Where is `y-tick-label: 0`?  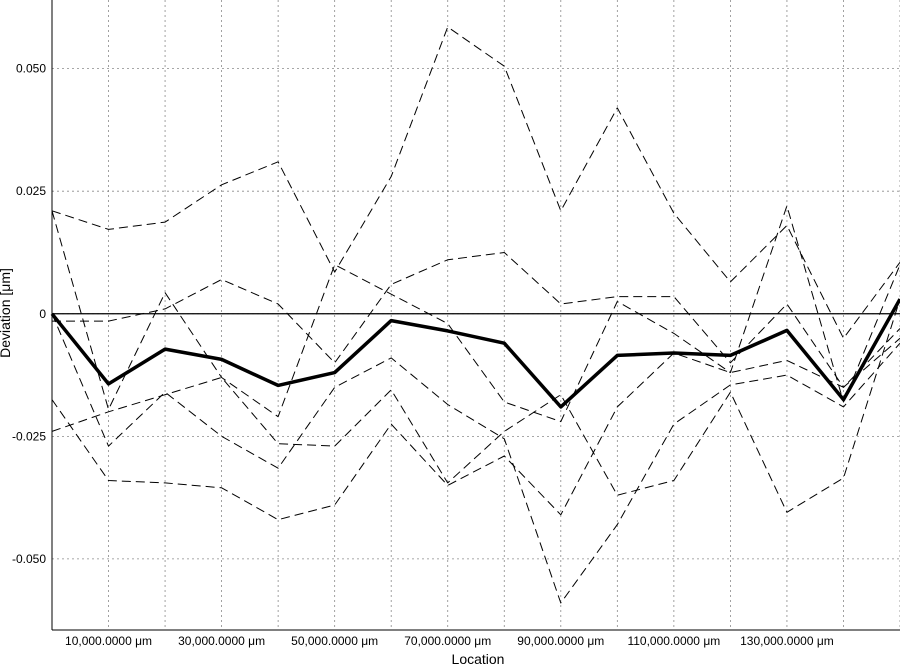 y-tick-label: 0 is located at coordinates (42, 314).